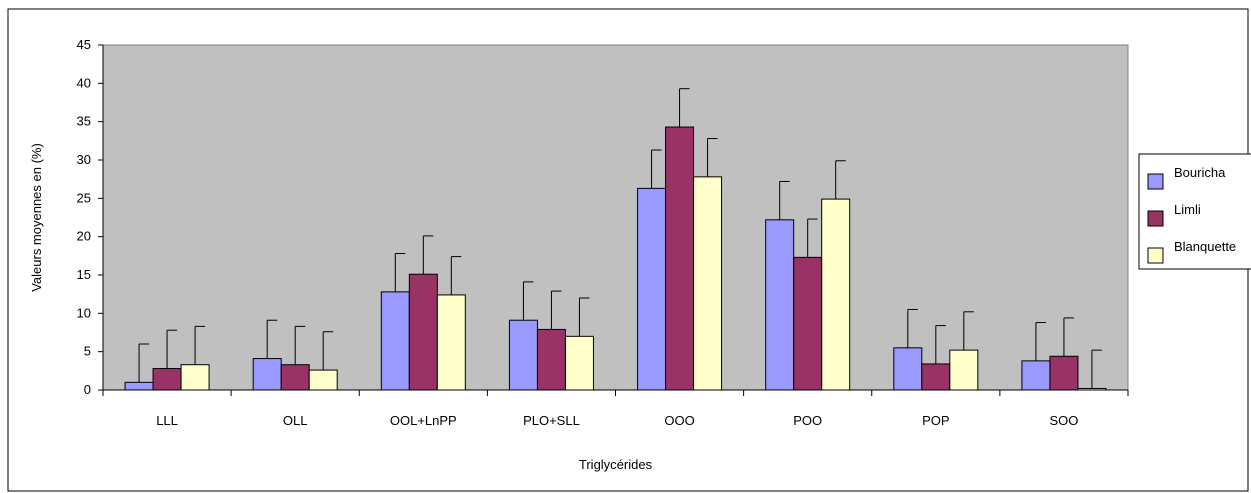  What do you see at coordinates (836, 294) in the screenshot?
I see `bar-blanquette-poo` at bounding box center [836, 294].